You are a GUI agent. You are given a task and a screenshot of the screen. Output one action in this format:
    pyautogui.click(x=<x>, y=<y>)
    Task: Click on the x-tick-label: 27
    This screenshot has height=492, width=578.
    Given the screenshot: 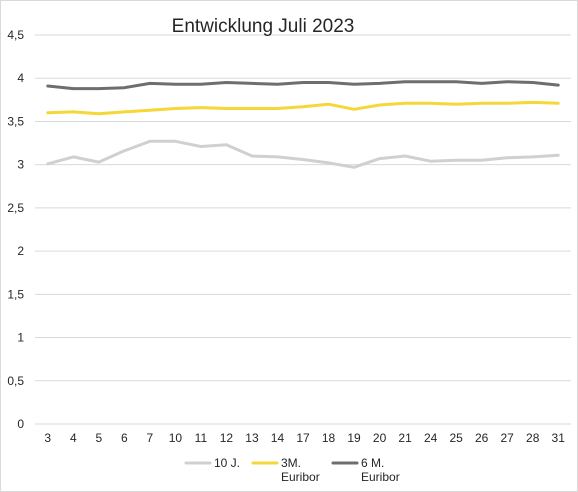 What is the action you would take?
    pyautogui.click(x=508, y=438)
    